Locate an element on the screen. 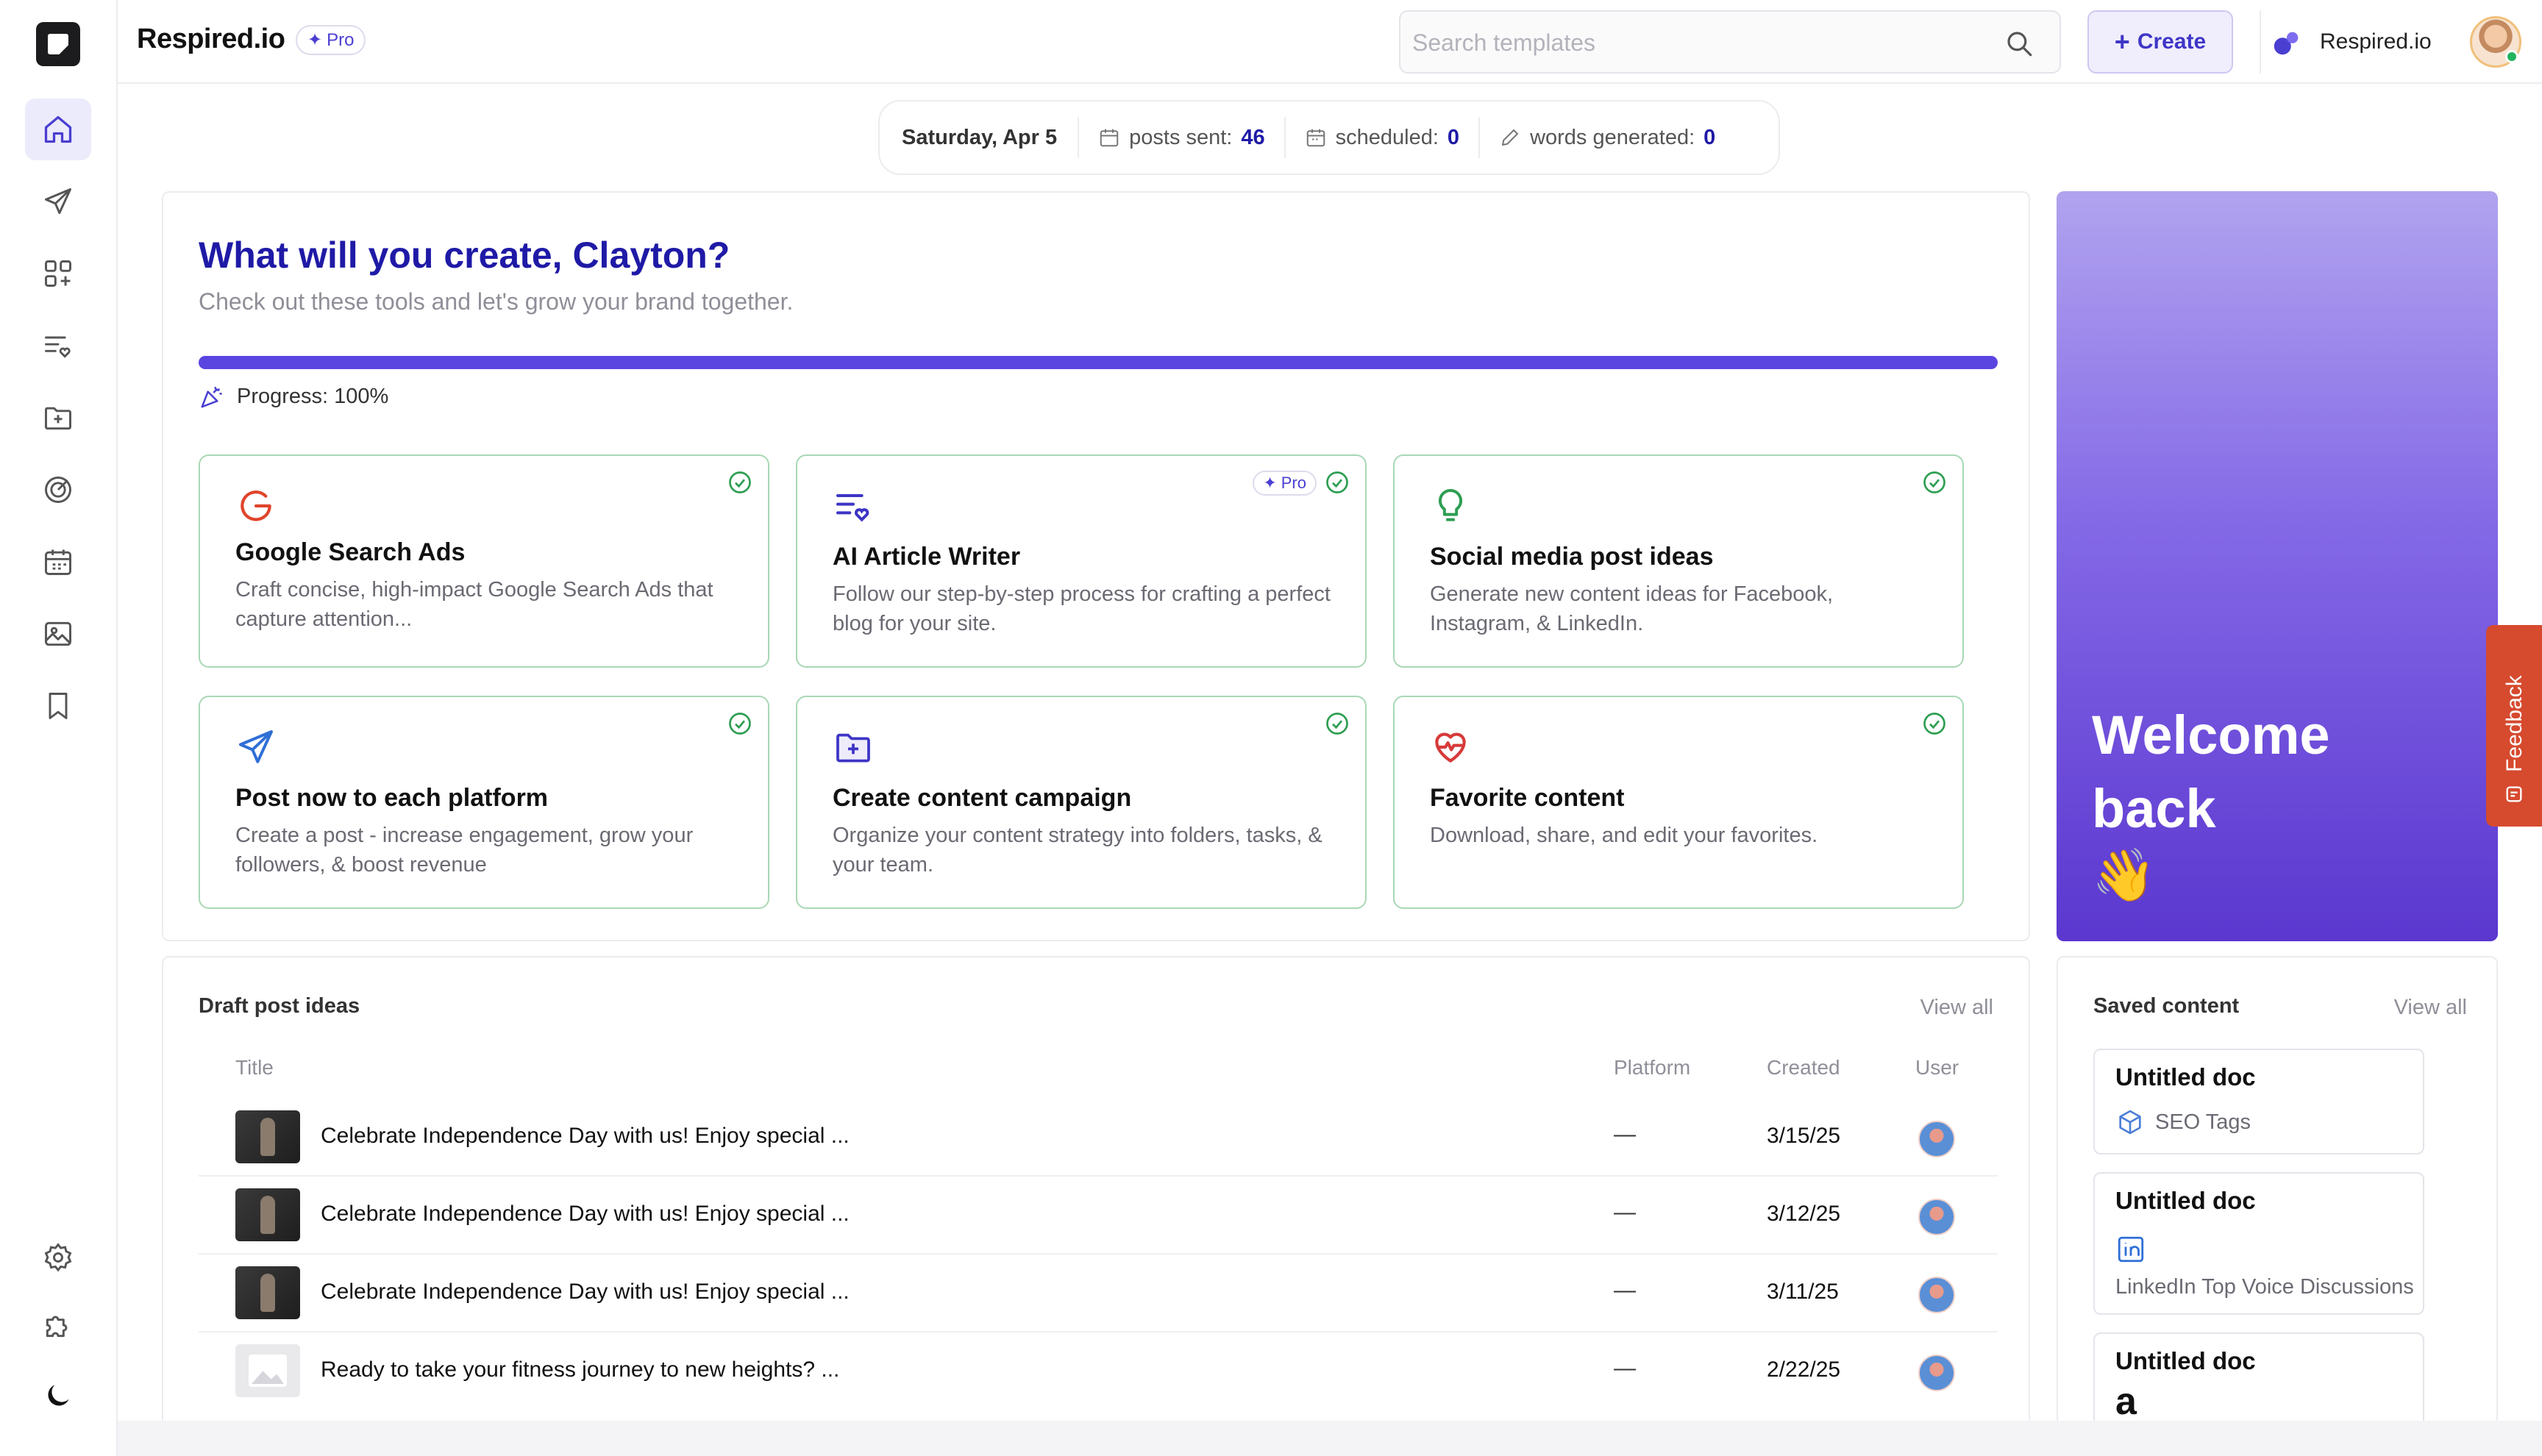 This screenshot has height=1456, width=2542. feedback-tab: Feedback is located at coordinates (2514, 726).